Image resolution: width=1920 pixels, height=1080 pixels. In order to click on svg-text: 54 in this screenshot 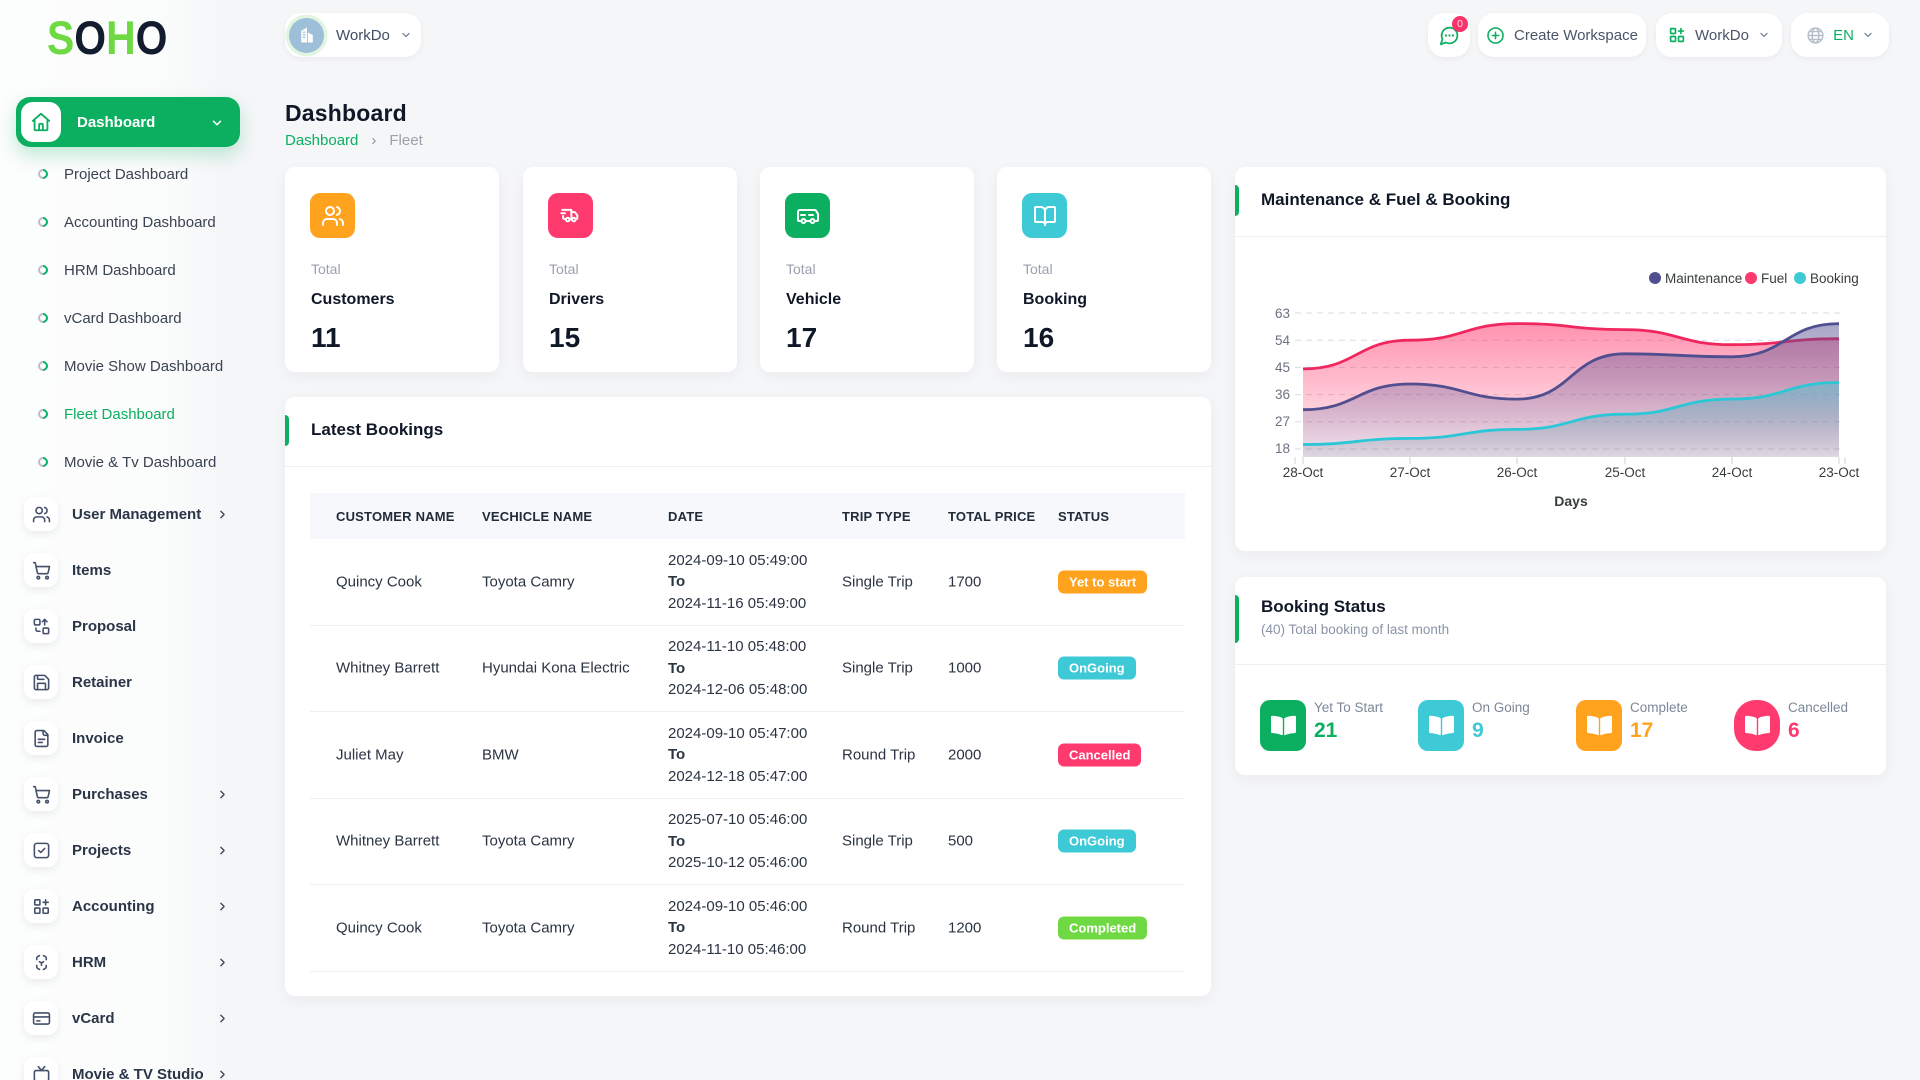, I will do `click(1283, 340)`.